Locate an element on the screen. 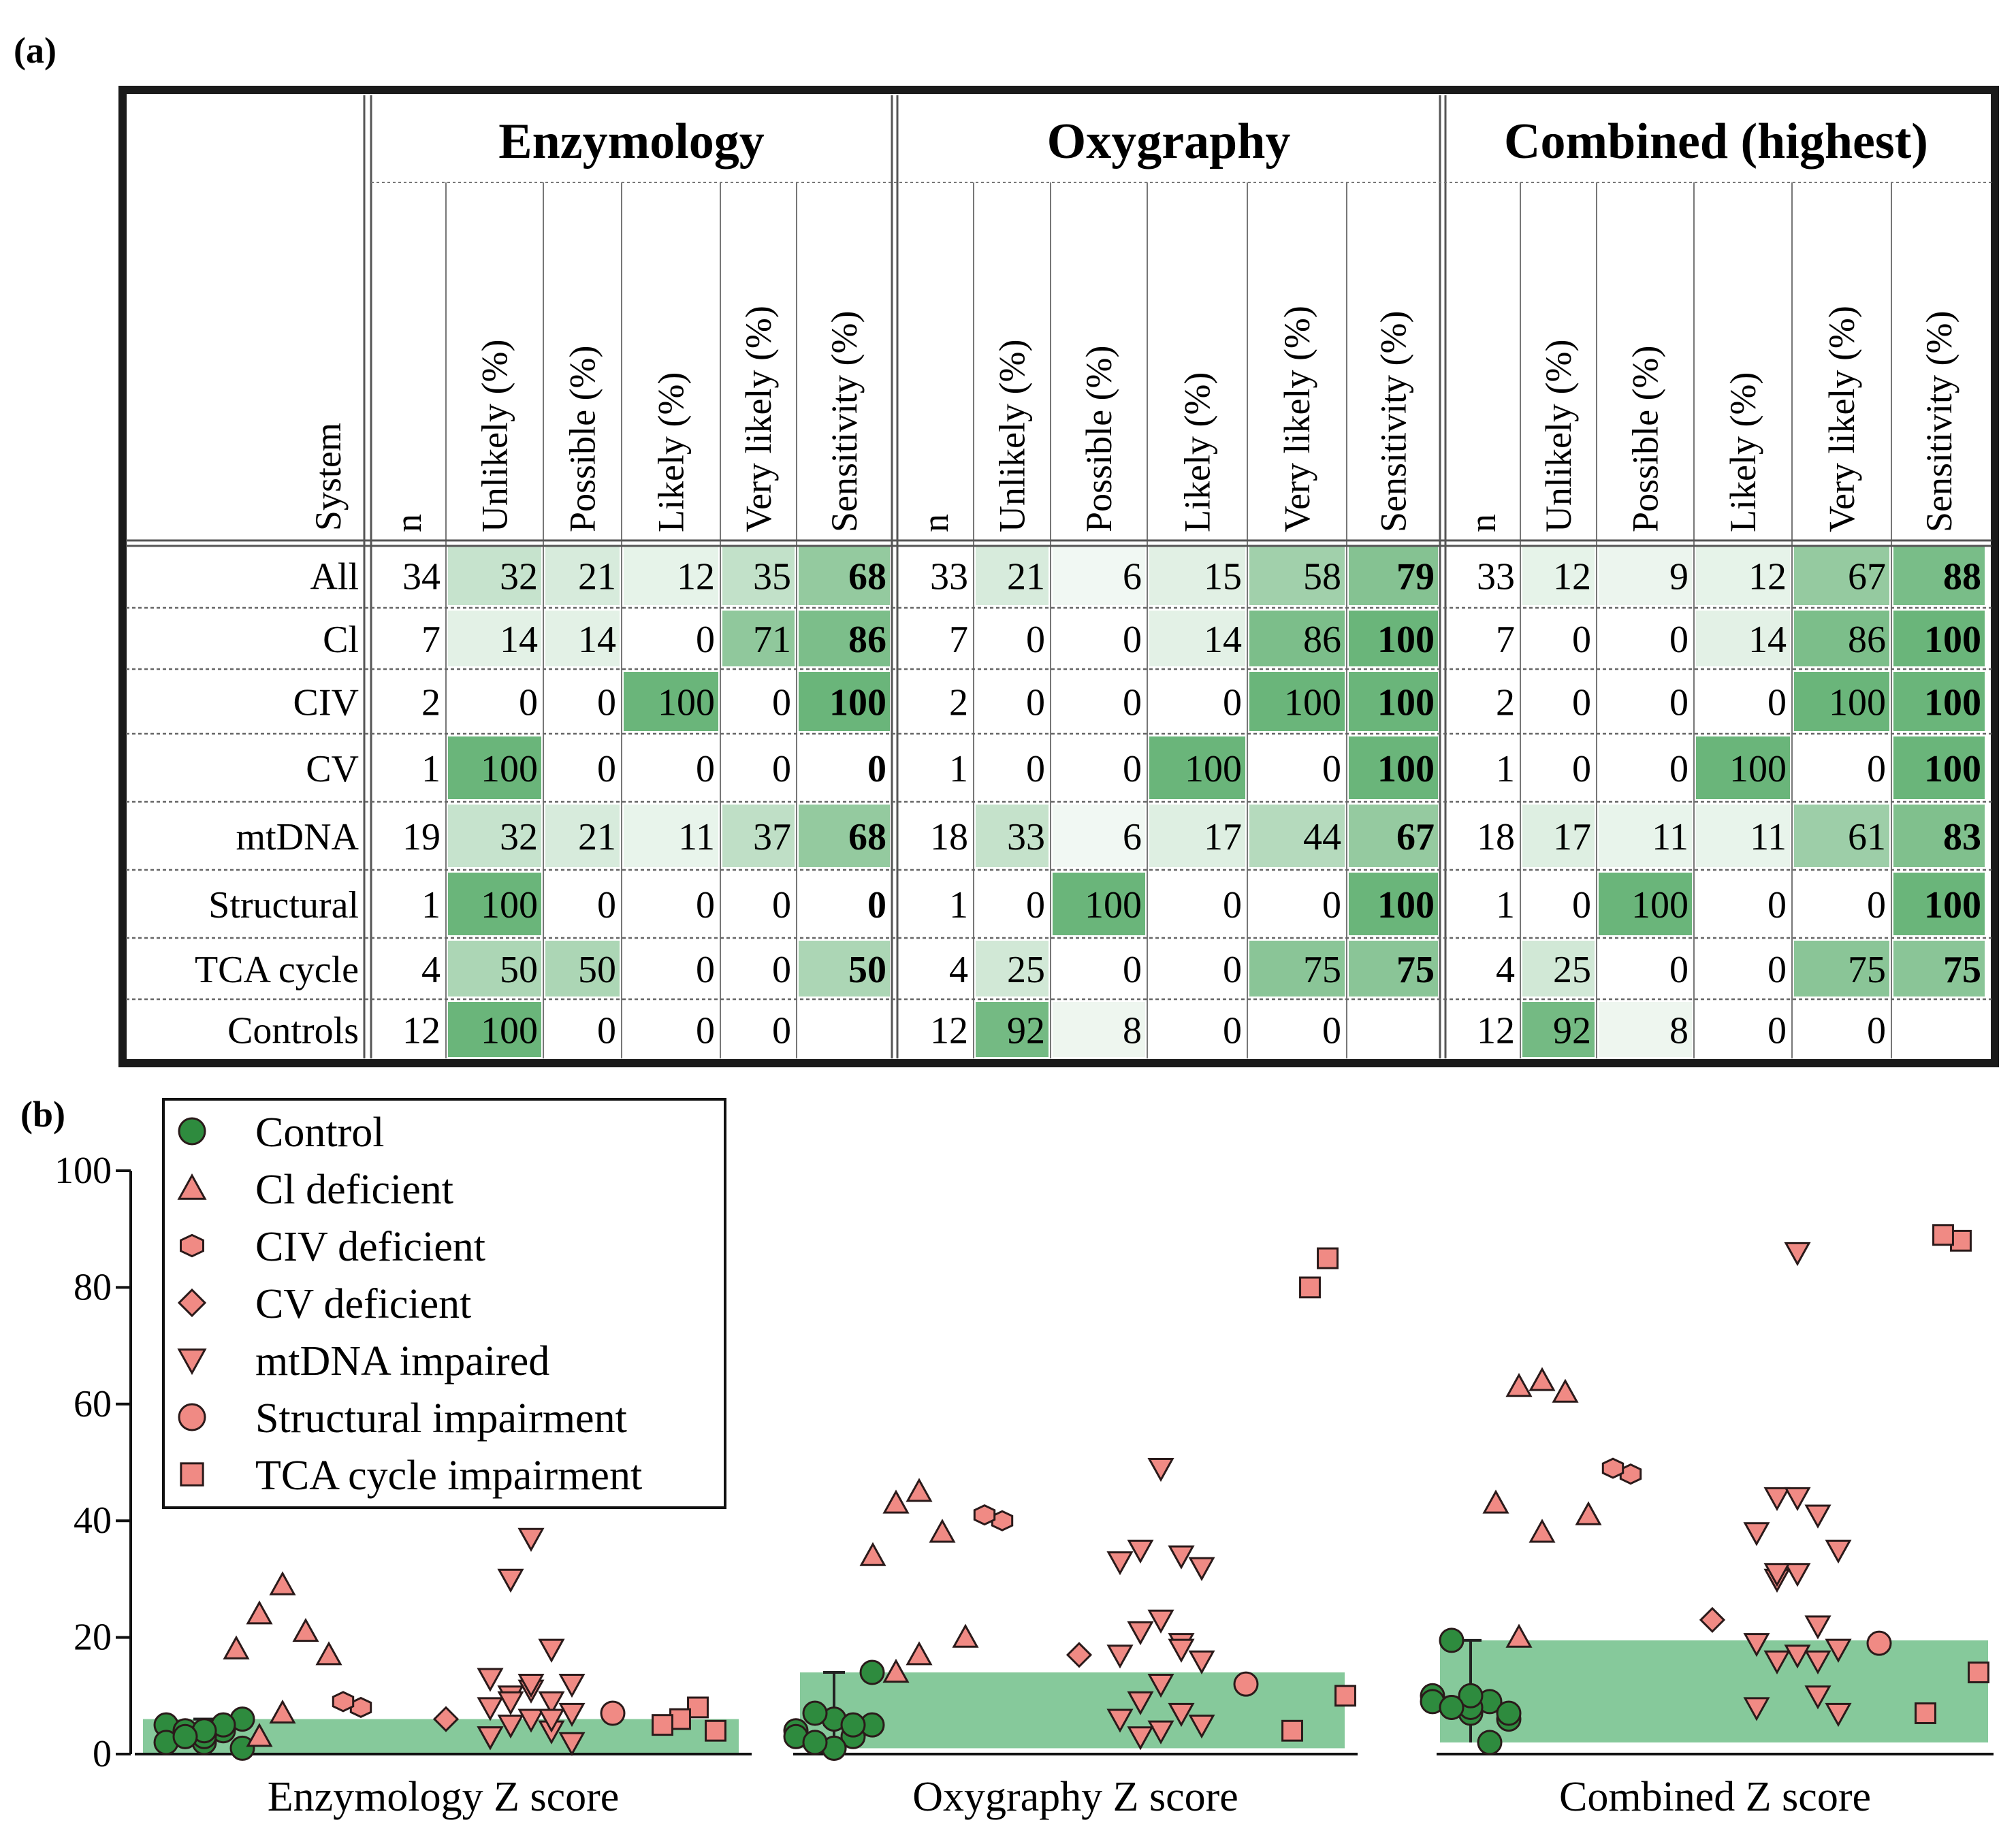 The width and height of the screenshot is (2016, 1831). table-cell-value: 71 is located at coordinates (772, 640).